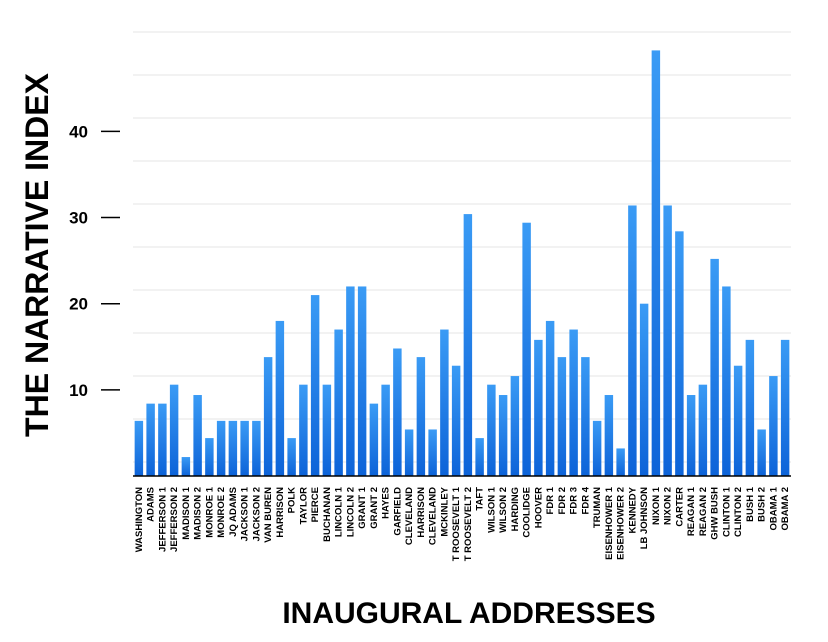  I want to click on category-label: MADISON 2, so click(198, 513).